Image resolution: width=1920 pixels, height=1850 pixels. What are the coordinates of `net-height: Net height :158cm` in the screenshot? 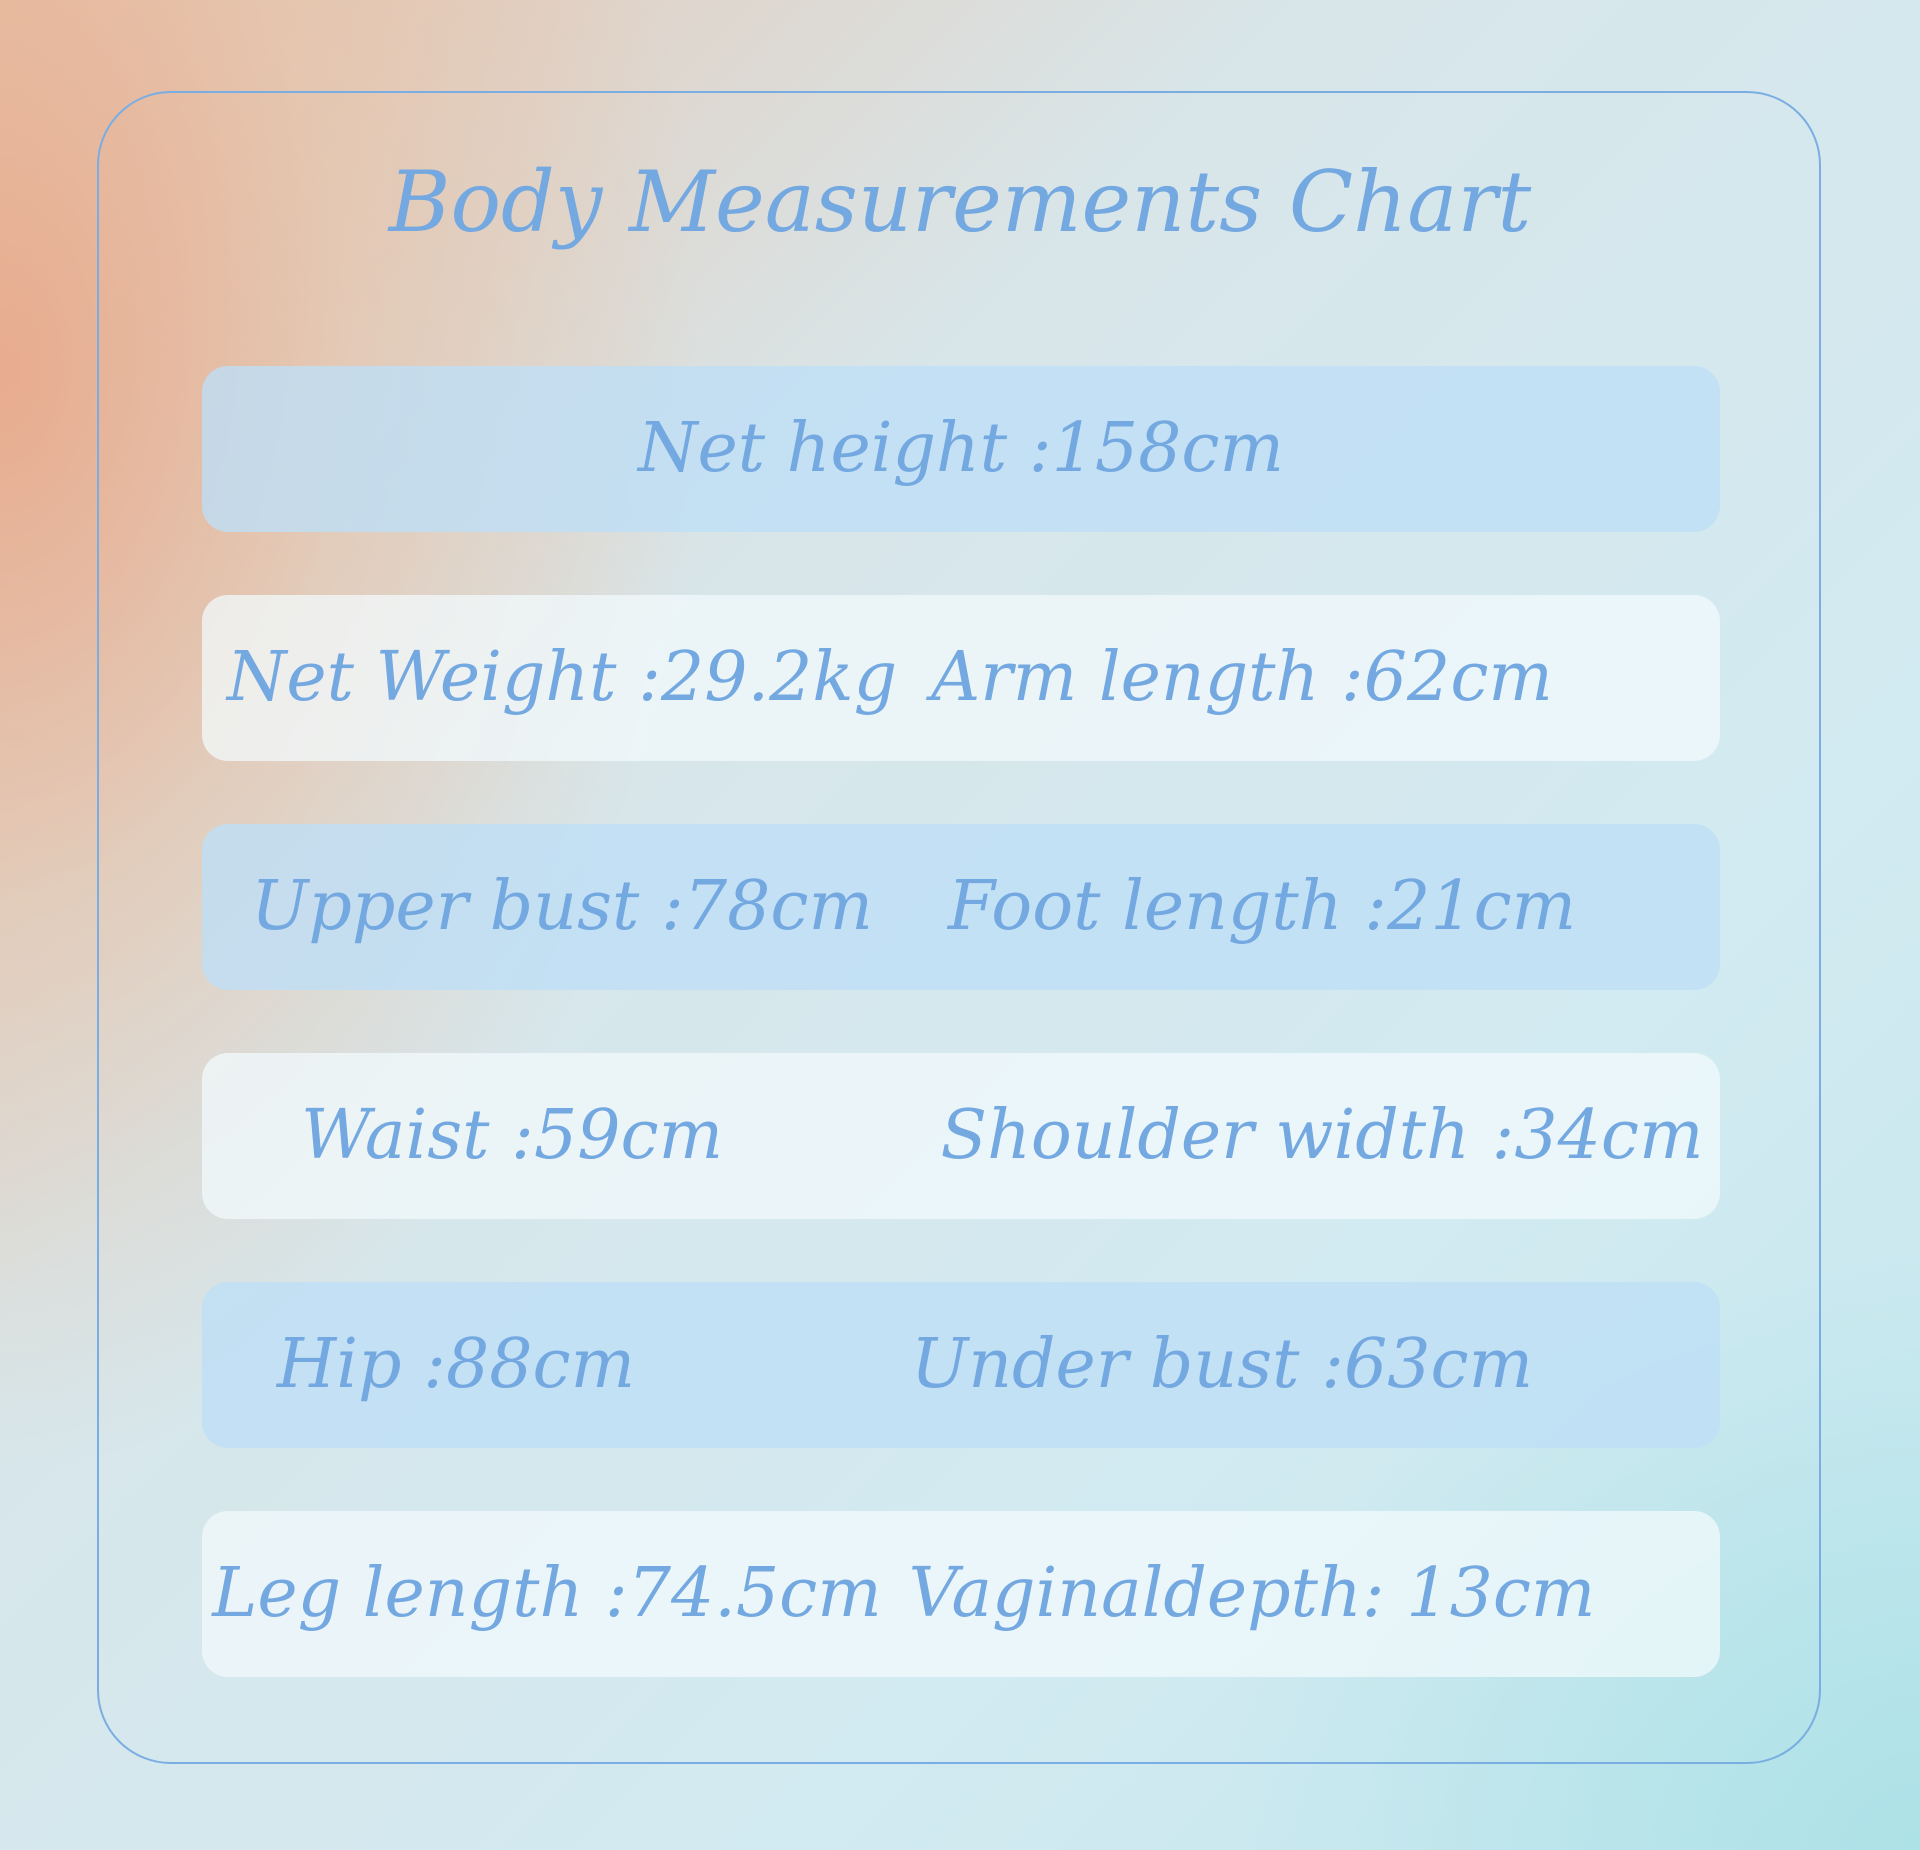 It's located at (961, 448).